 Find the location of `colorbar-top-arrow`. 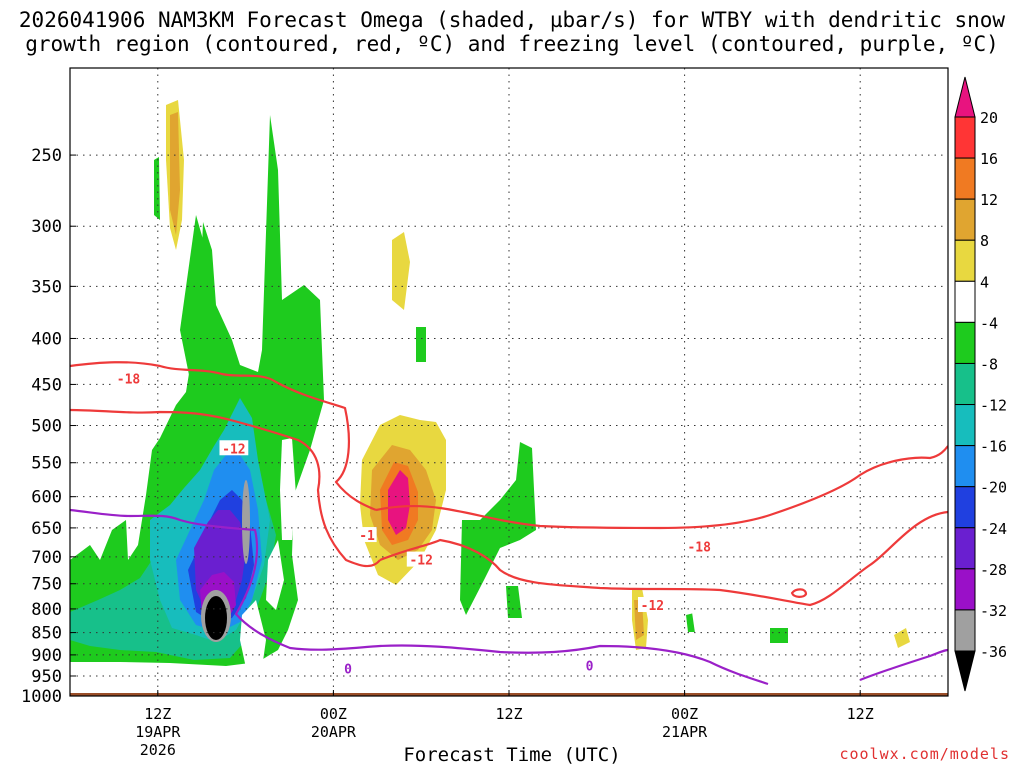

colorbar-top-arrow is located at coordinates (965, 97).